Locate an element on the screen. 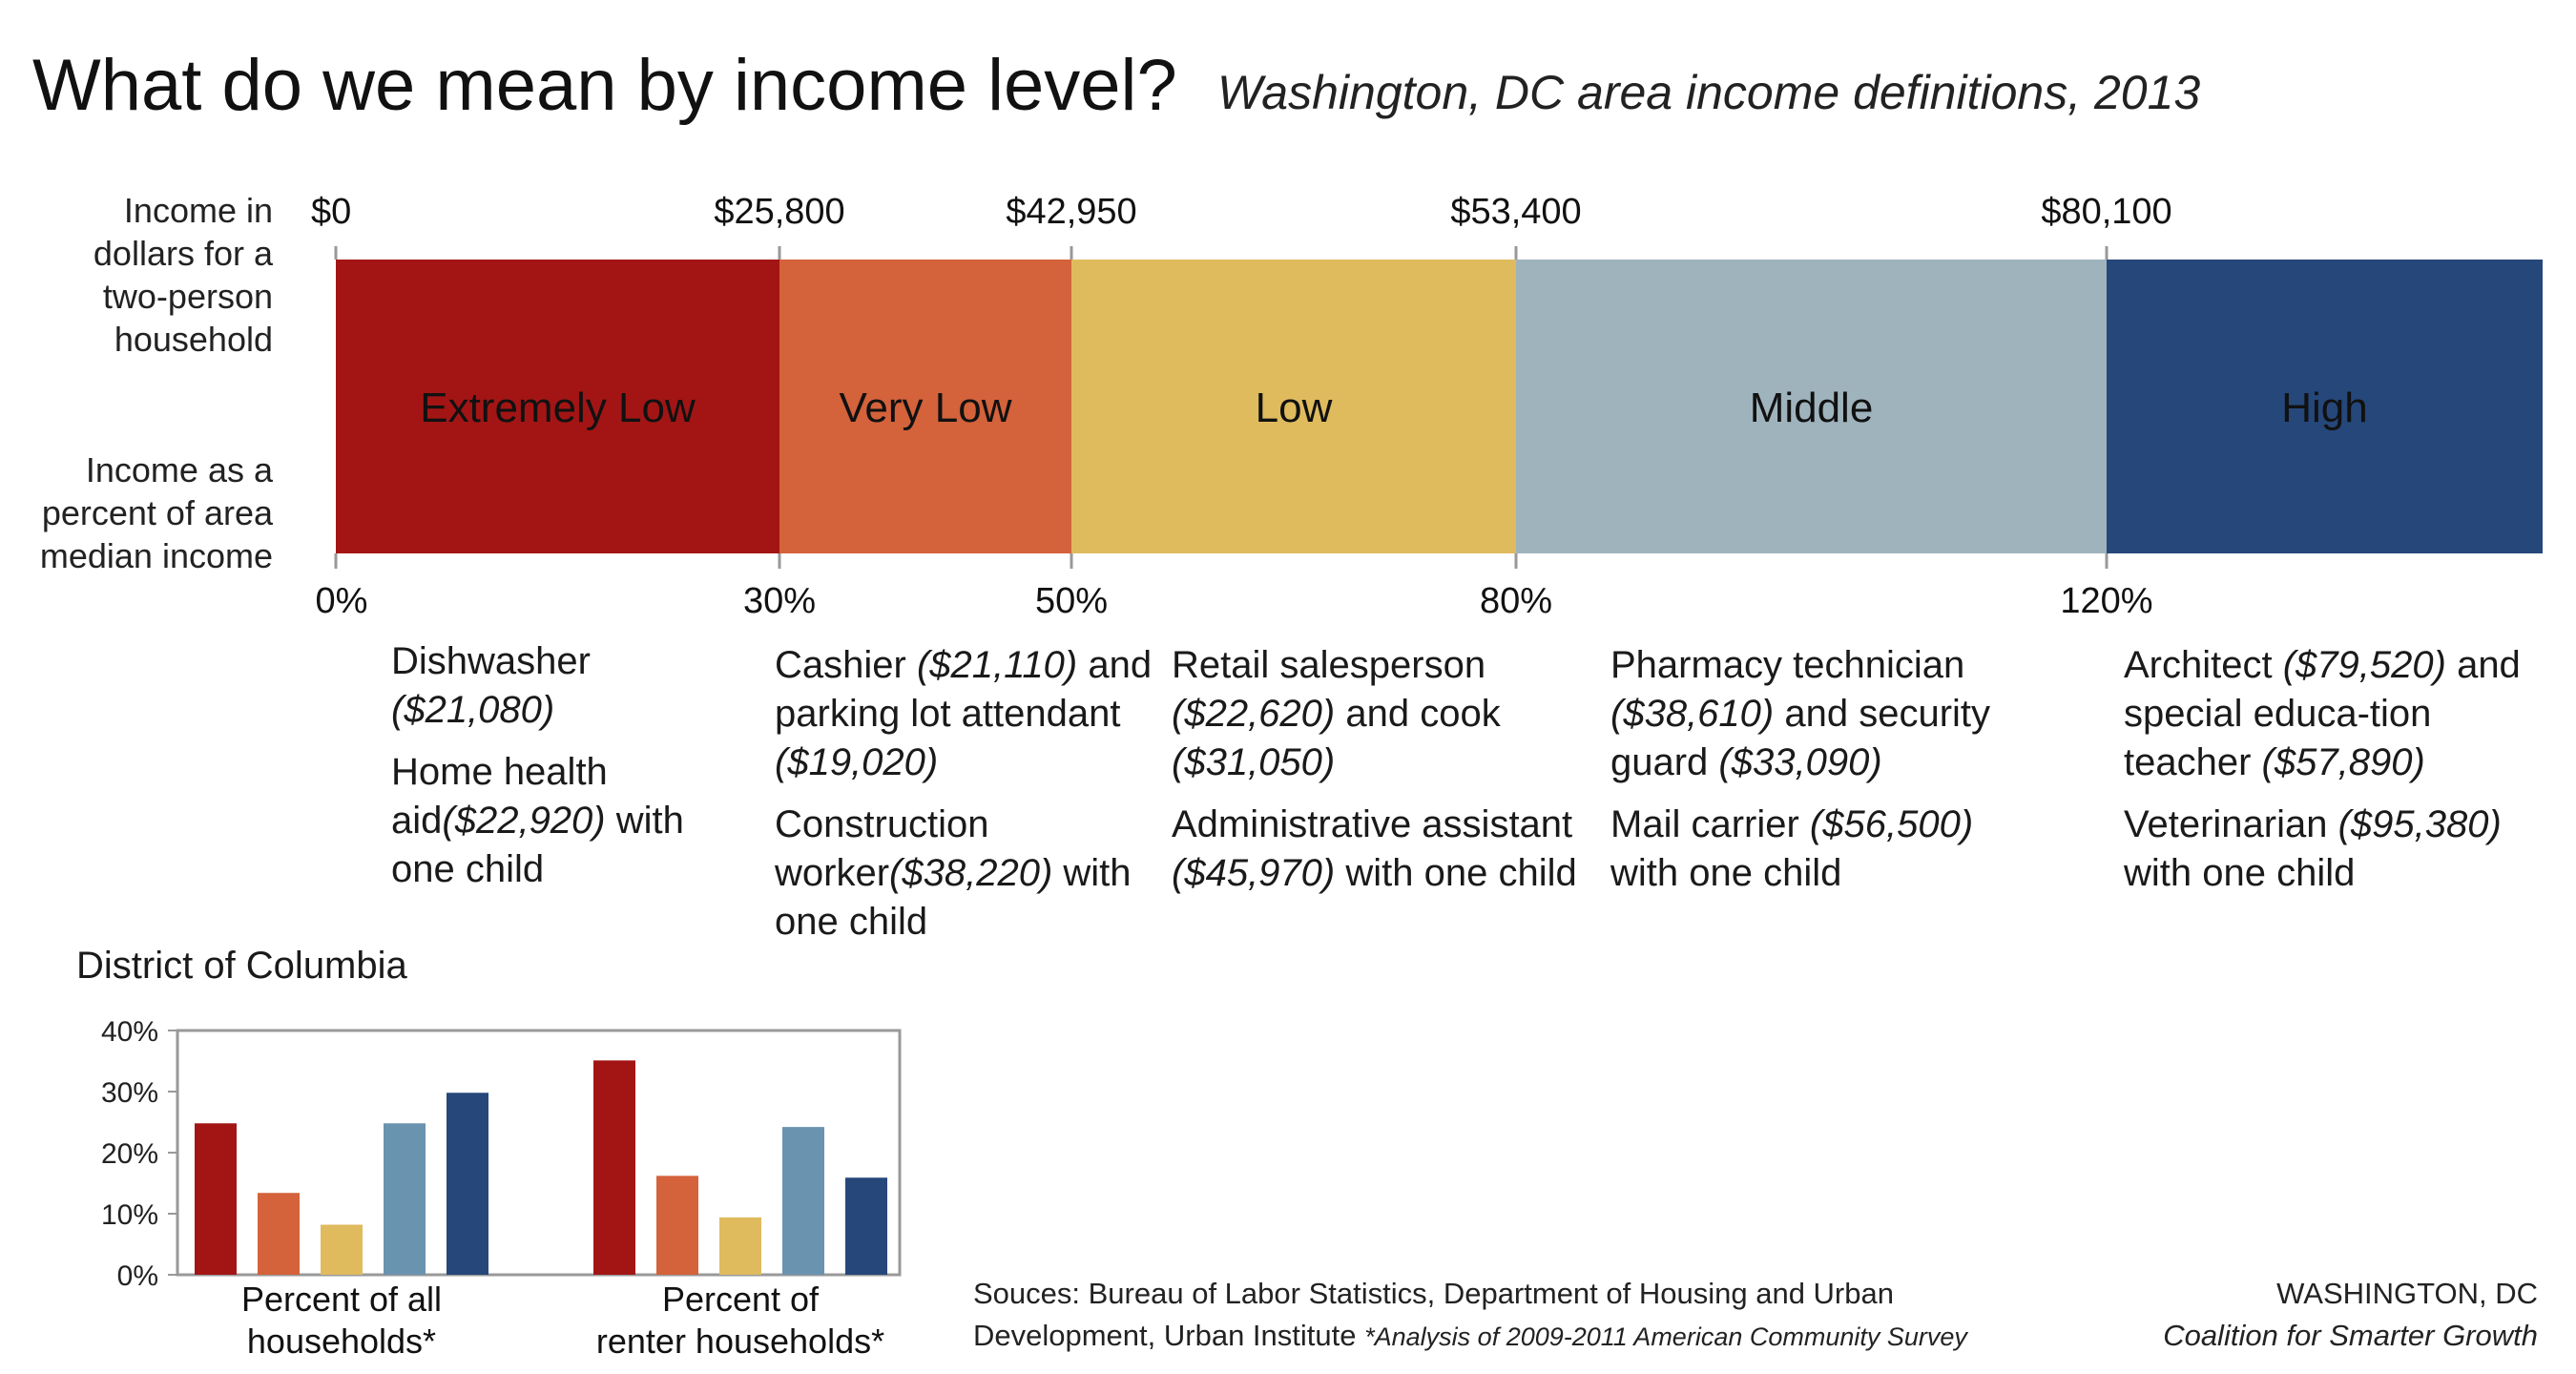 This screenshot has height=1374, width=2576. job-text: and security guard is located at coordinates (1800, 738).